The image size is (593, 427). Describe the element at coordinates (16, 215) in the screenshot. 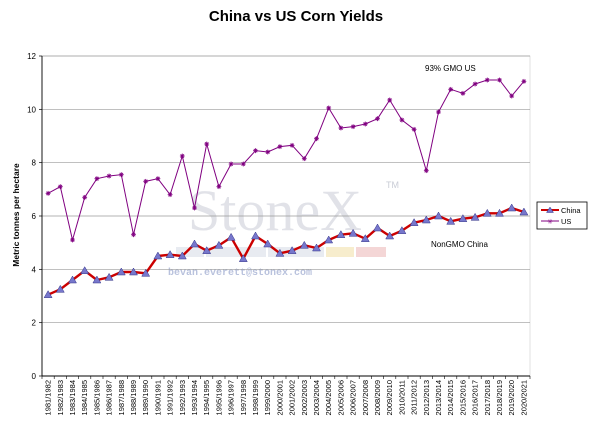

I see `y-axis-label: Metric tonnes per hectare` at that location.